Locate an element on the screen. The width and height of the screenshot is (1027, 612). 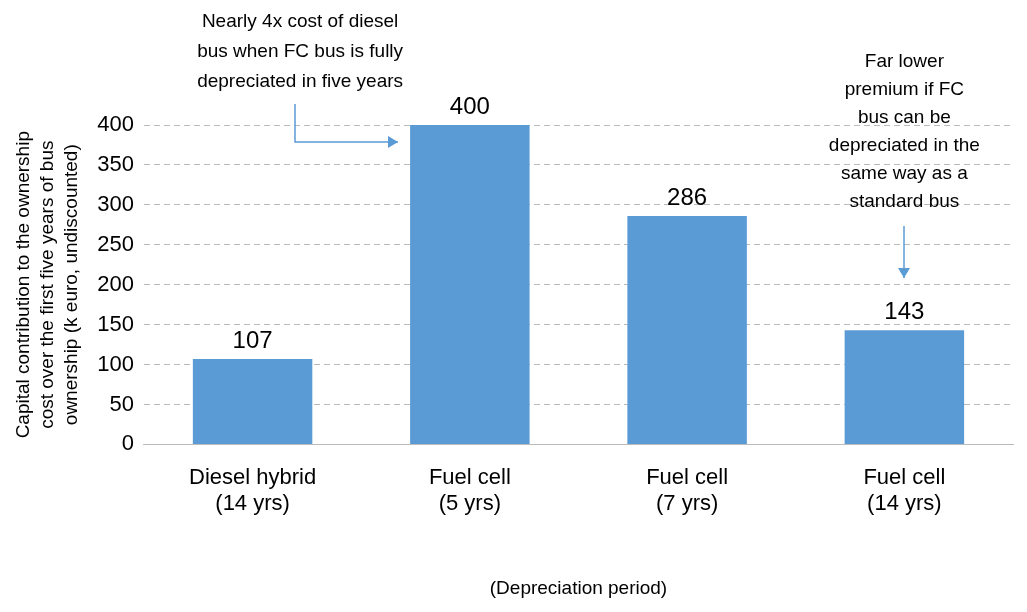
y-tick-label: 0 is located at coordinates (127, 443).